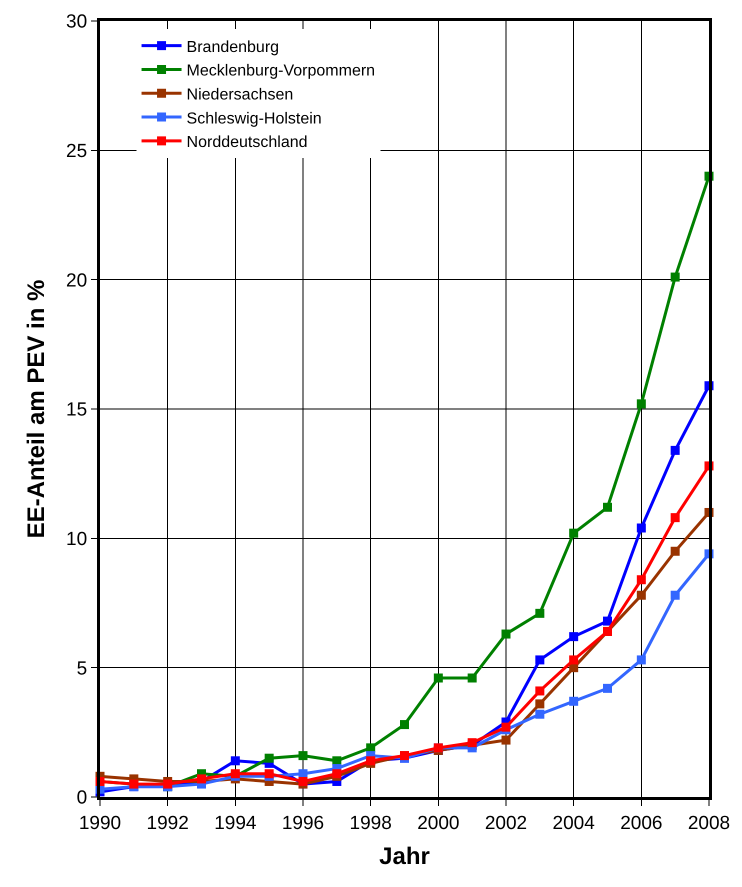 Image resolution: width=742 pixels, height=887 pixels. What do you see at coordinates (36, 409) in the screenshot?
I see `y-axis-title: EE-Anteil am PEV in %` at bounding box center [36, 409].